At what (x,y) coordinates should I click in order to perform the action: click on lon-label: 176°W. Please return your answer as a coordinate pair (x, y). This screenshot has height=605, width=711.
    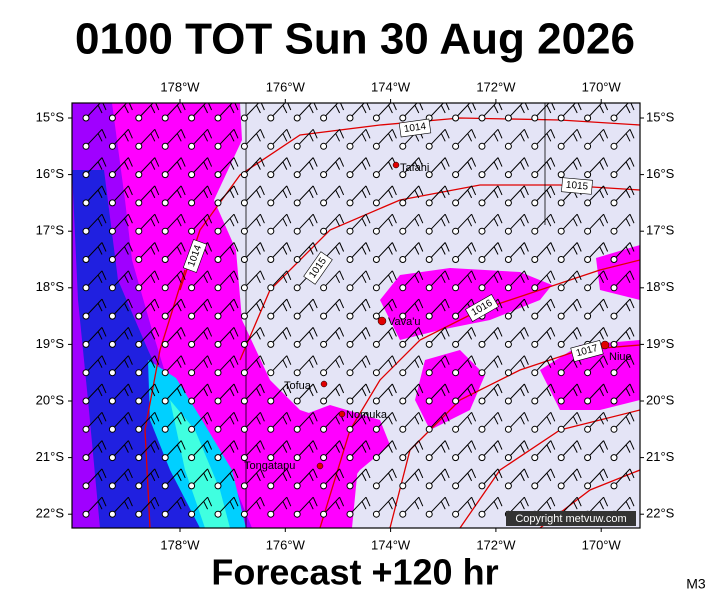
    Looking at the image, I should click on (286, 544).